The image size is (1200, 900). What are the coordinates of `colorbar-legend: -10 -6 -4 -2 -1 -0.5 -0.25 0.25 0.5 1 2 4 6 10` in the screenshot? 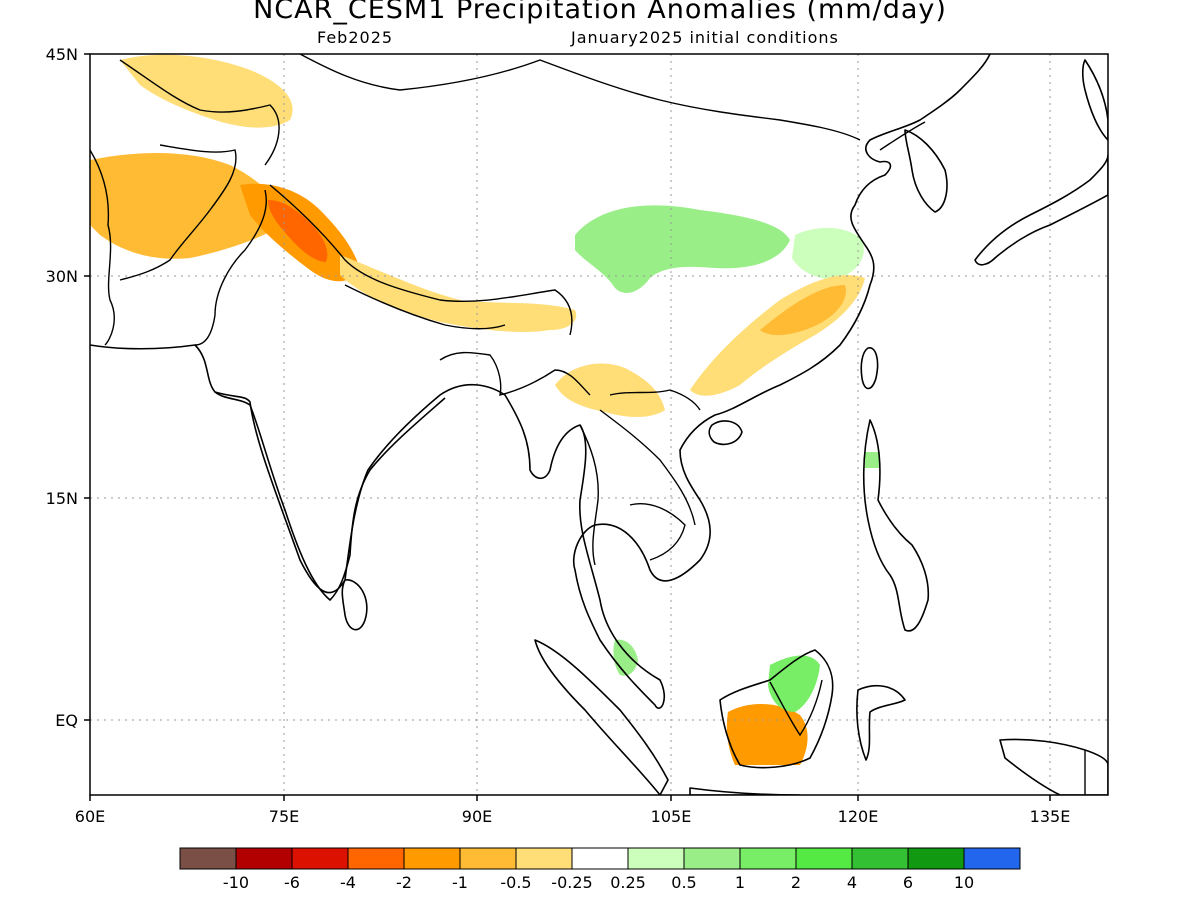 It's located at (600, 869).